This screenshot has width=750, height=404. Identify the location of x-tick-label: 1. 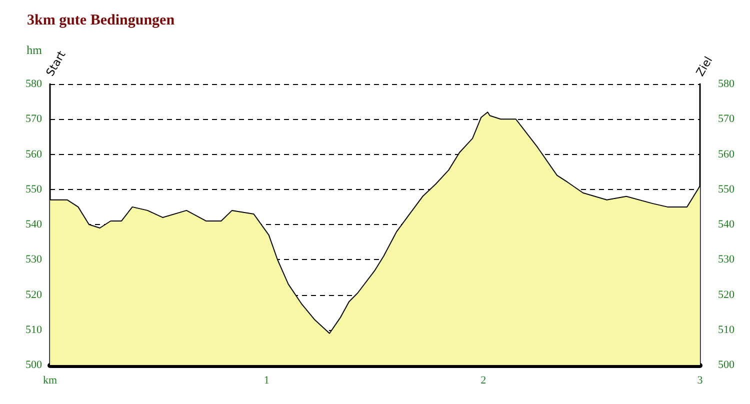
(267, 380).